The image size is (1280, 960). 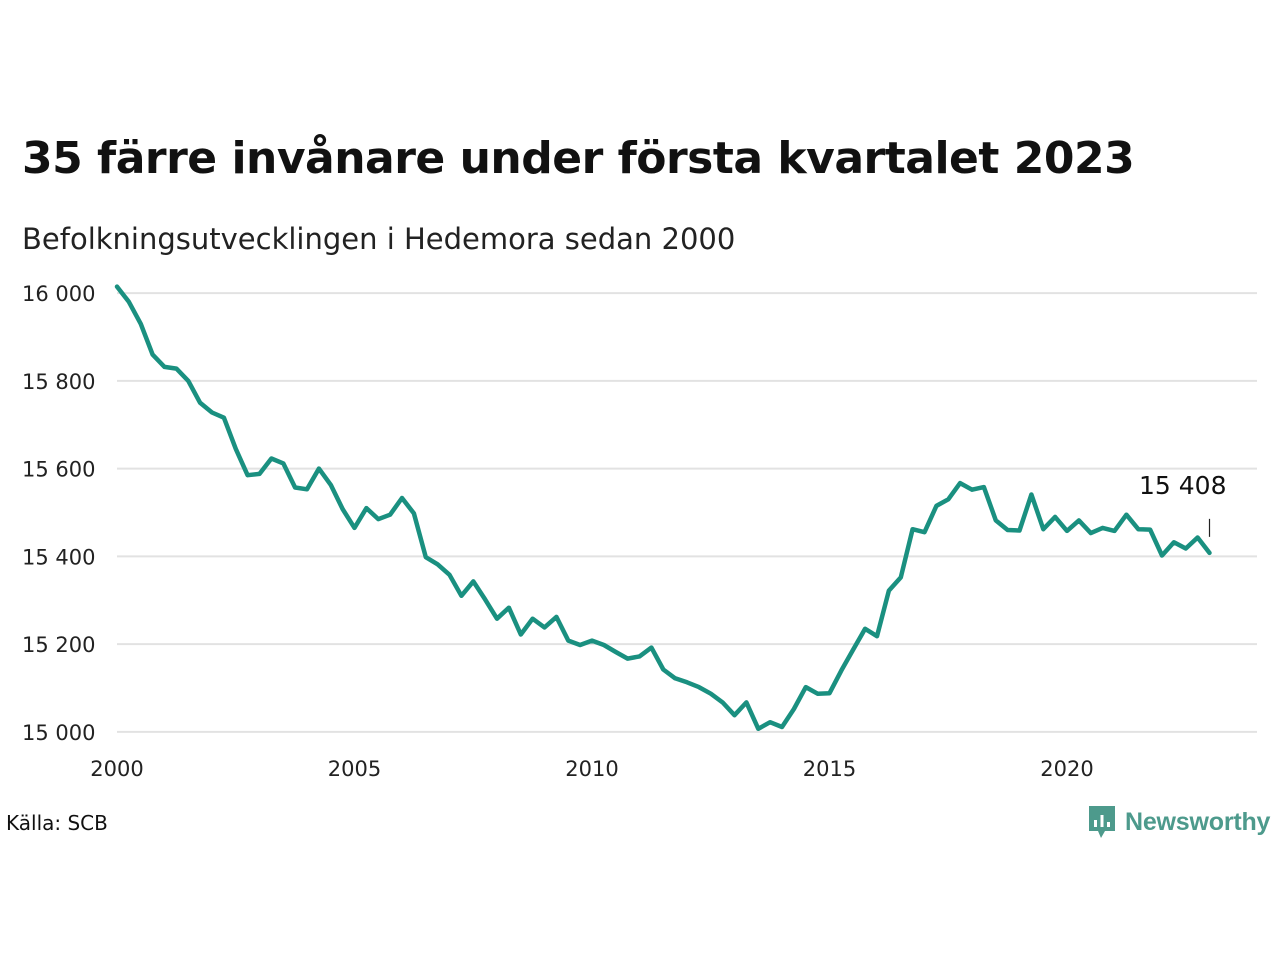 What do you see at coordinates (58, 470) in the screenshot?
I see `y-tick-label: 15 600` at bounding box center [58, 470].